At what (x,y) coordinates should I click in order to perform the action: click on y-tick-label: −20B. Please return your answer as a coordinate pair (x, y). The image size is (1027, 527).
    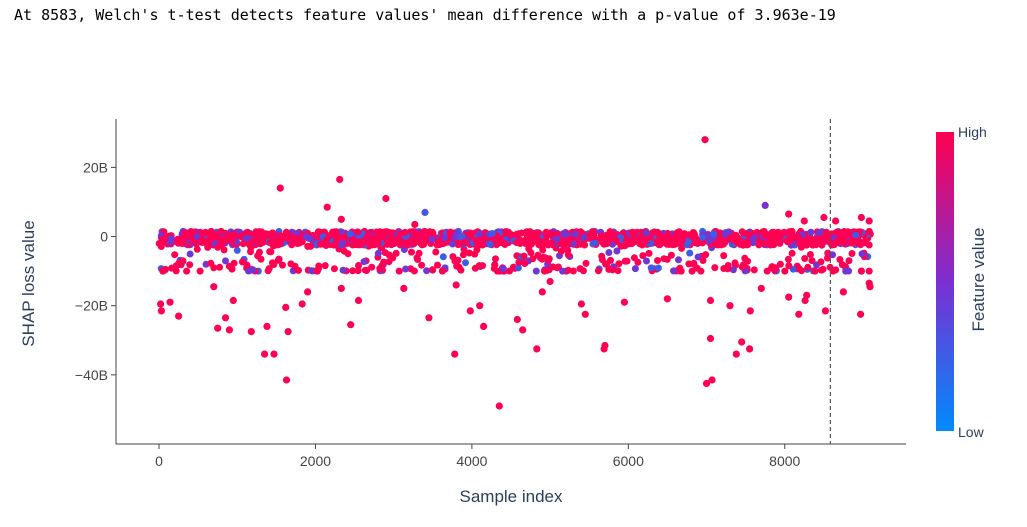
    Looking at the image, I should click on (91, 306).